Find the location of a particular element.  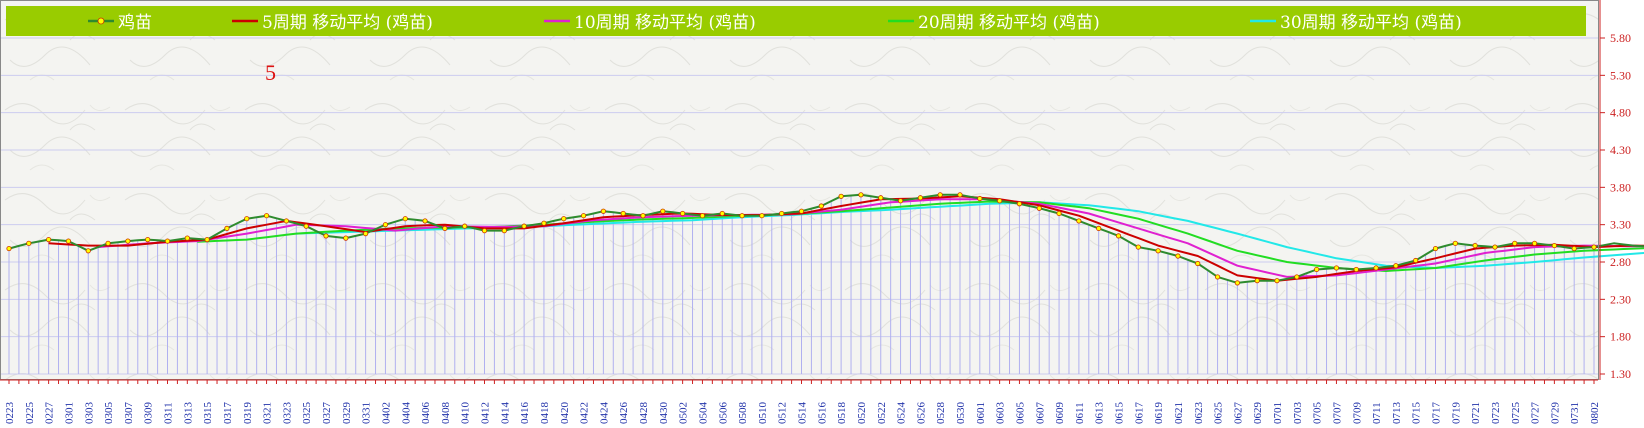

legend-label-ma30: 30周期 移动平均 (鸡苗) is located at coordinates (1371, 23).